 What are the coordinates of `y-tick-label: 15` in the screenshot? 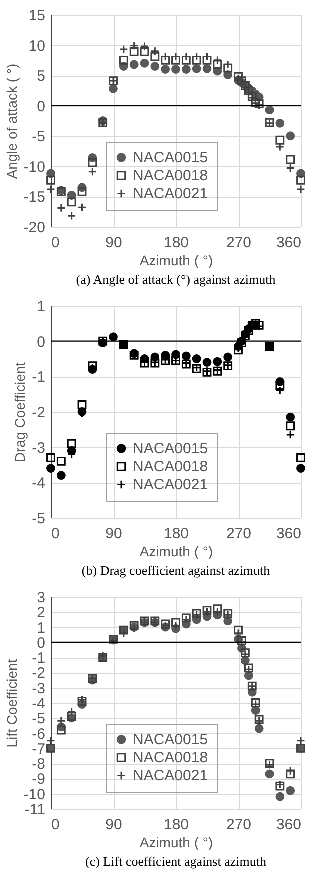 It's located at (37, 16).